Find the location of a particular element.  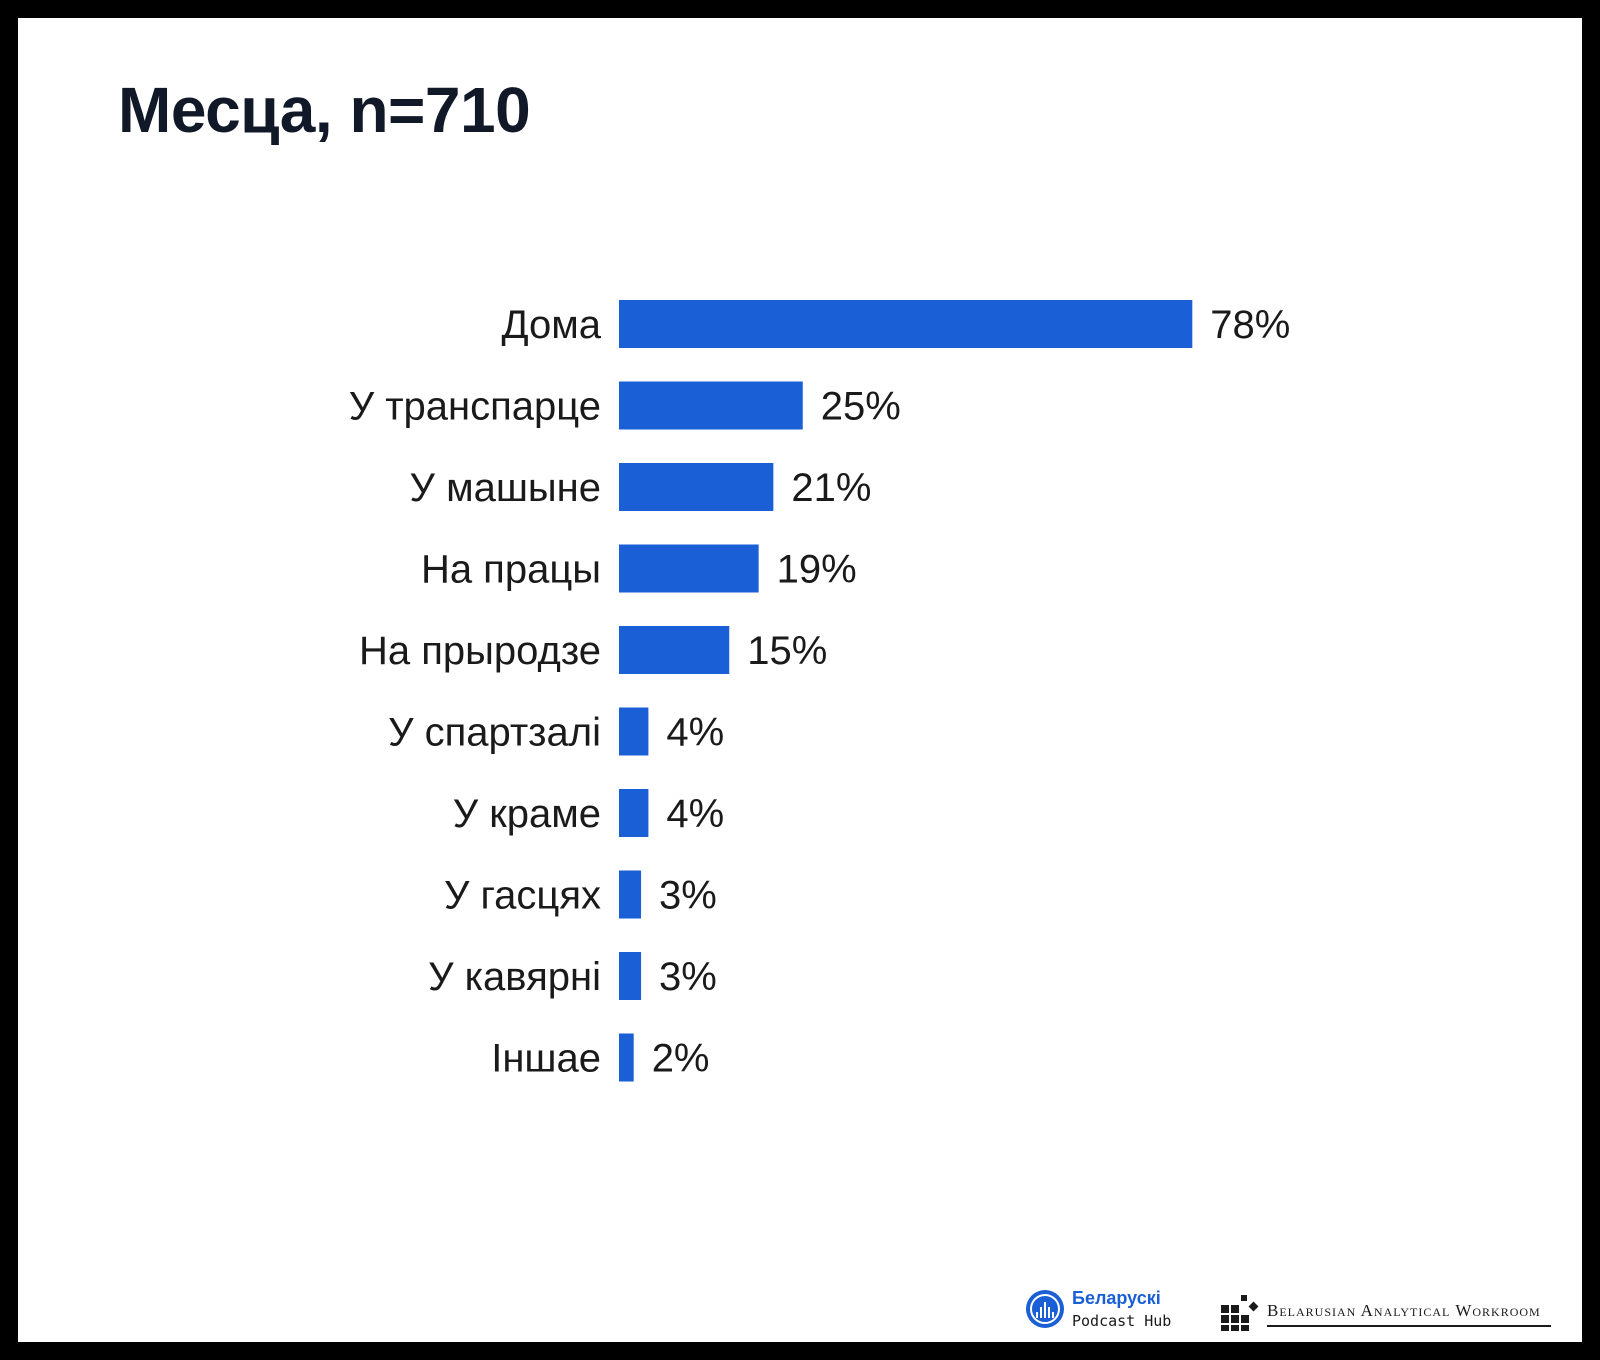

category-label: На працы is located at coordinates (511, 570).